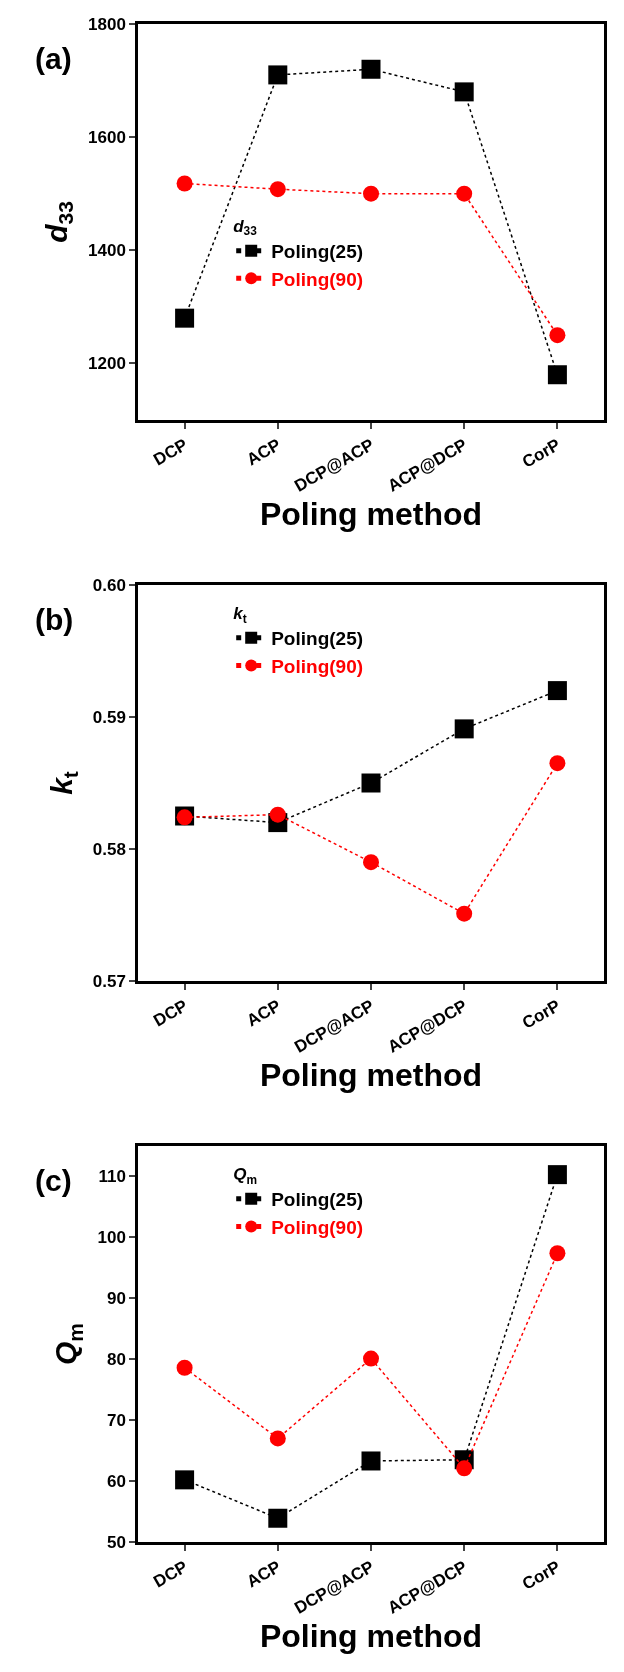 The height and width of the screenshot is (1672, 624). Describe the element at coordinates (245, 1175) in the screenshot. I see `y-axis-title: Q$_{m}$` at that location.